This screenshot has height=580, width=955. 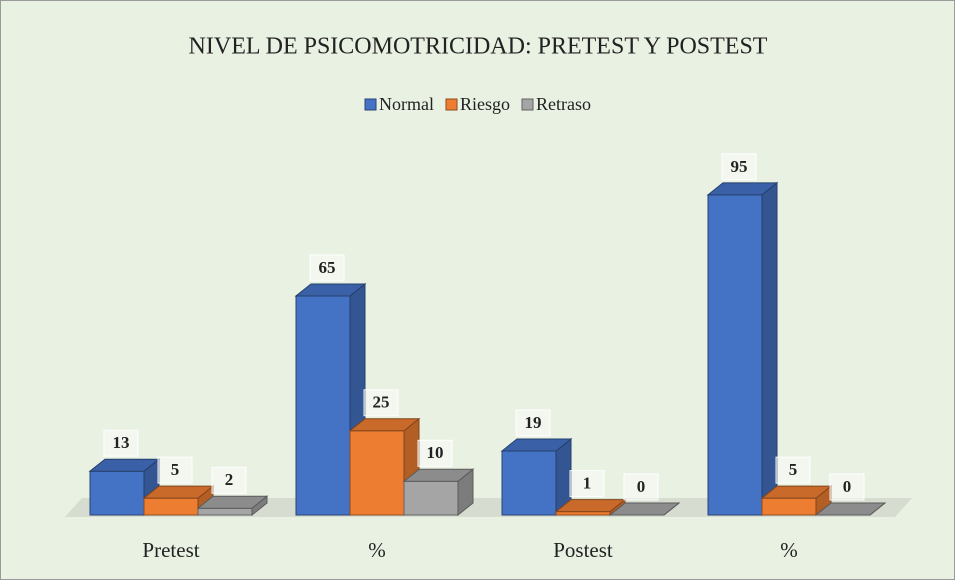 I want to click on data-label: 95, so click(x=739, y=166).